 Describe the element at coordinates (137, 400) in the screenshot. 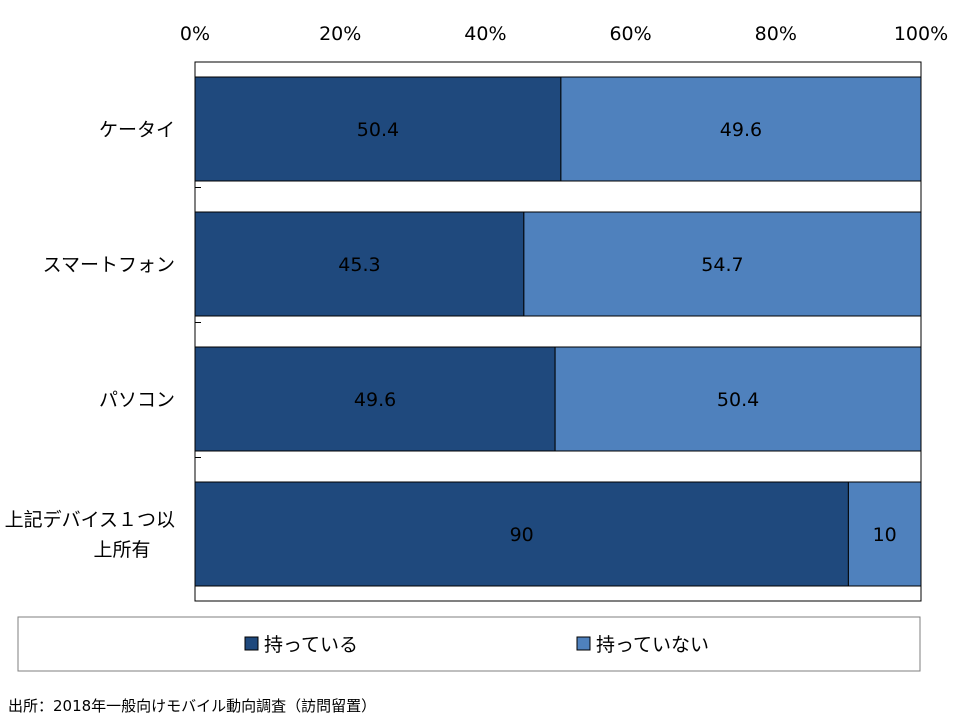

I see `category-label: パソコン` at that location.